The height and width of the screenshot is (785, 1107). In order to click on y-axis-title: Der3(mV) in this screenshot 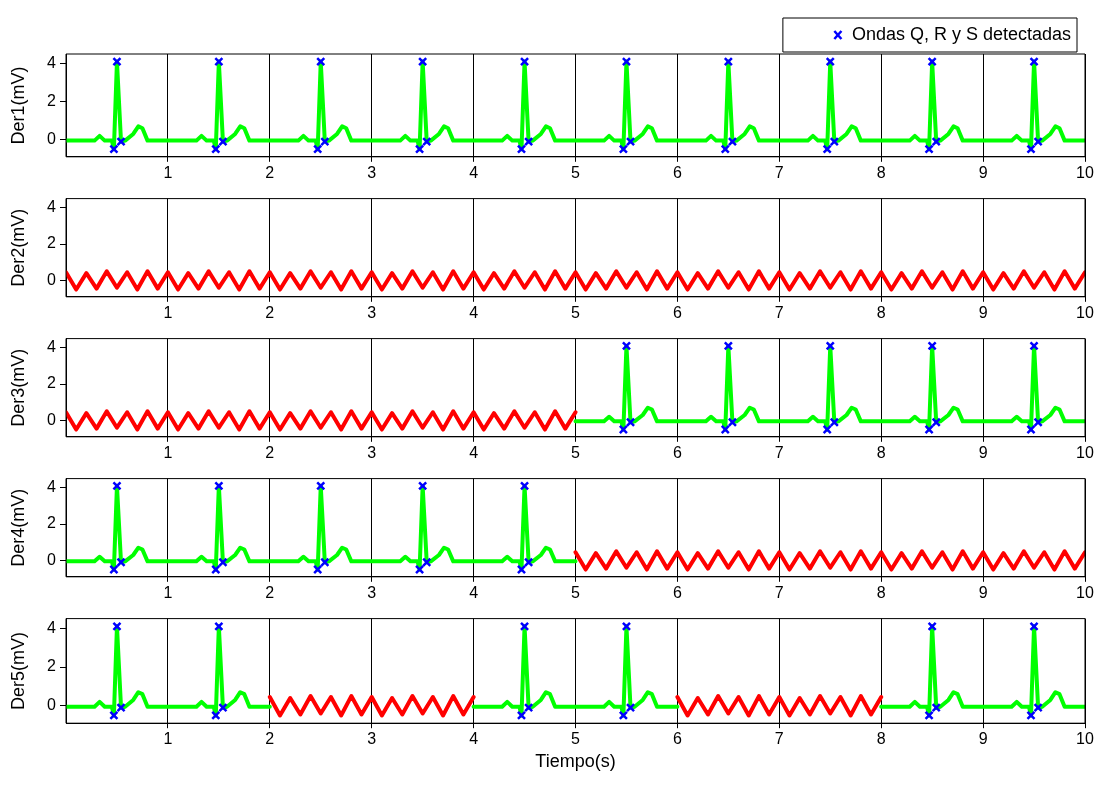, I will do `click(17, 387)`.